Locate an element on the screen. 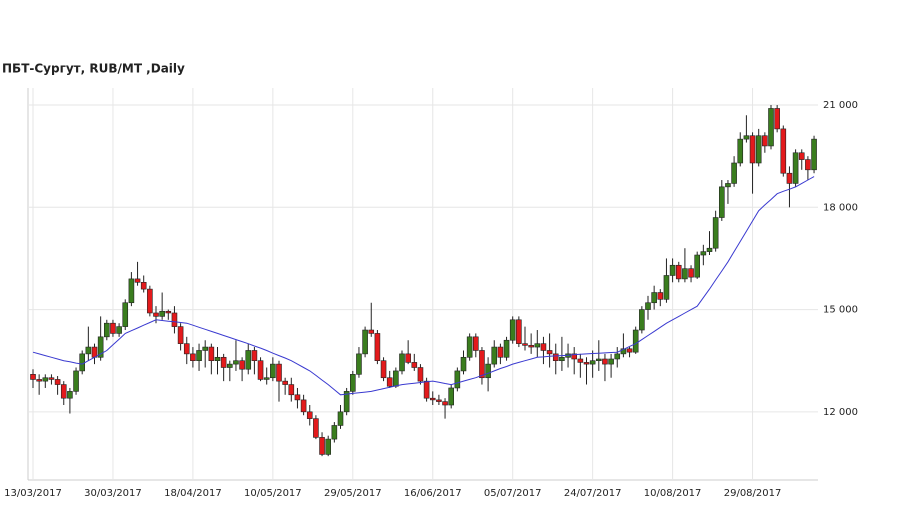 The image size is (909, 509). x-tick-label: 10/05/2017 is located at coordinates (273, 493).